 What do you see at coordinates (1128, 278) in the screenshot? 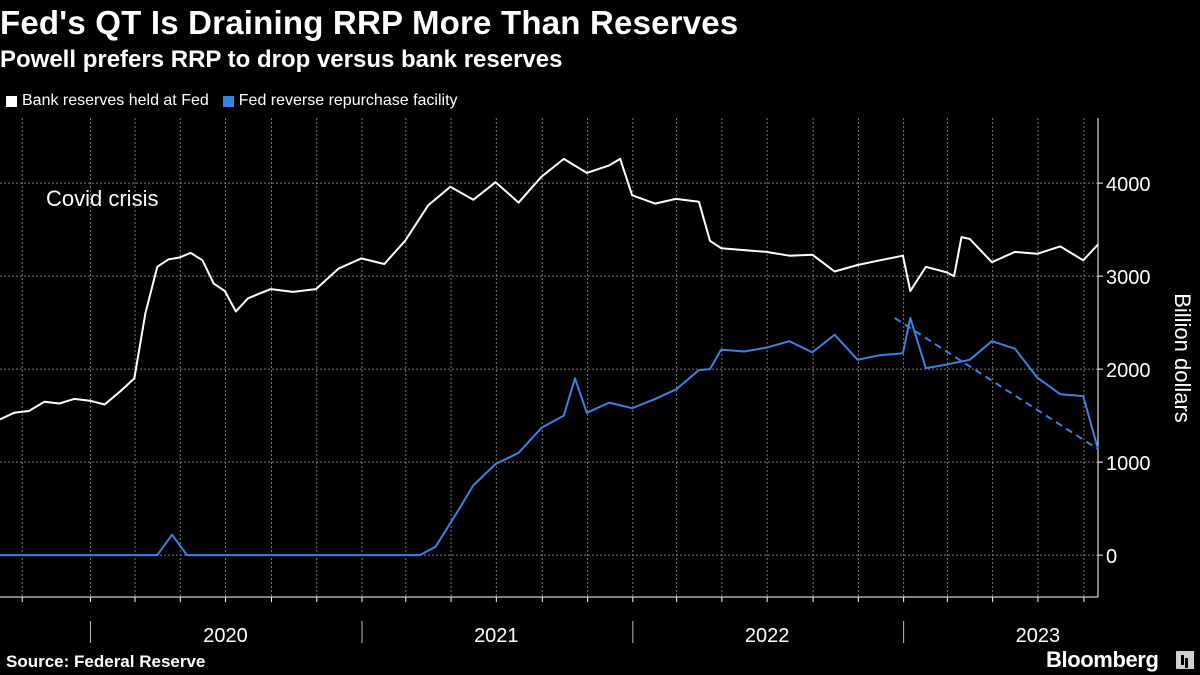
I see `y-tick-label: 3000` at bounding box center [1128, 278].